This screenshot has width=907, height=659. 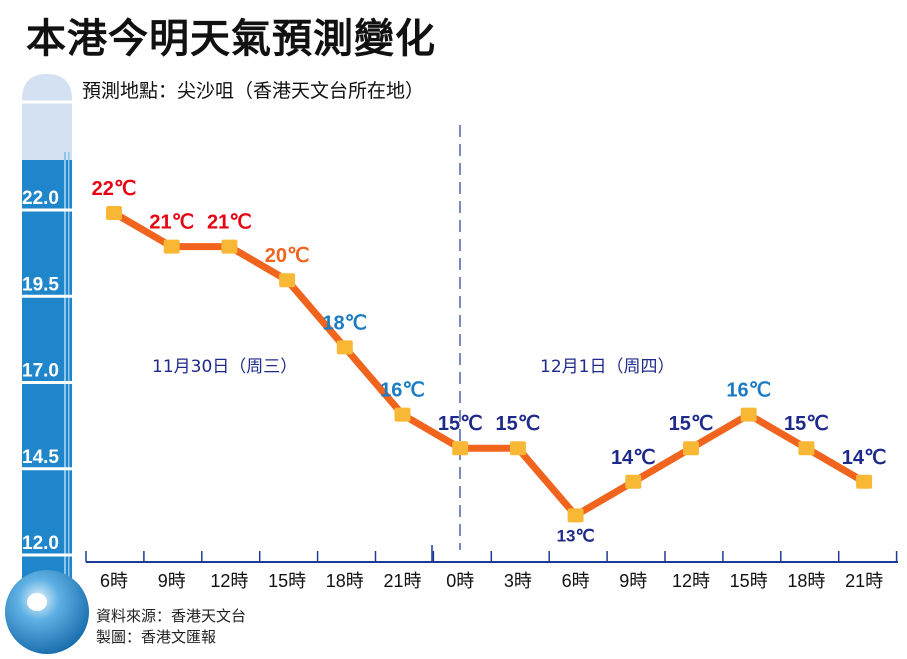 What do you see at coordinates (37, 602) in the screenshot?
I see `bulb-highlight` at bounding box center [37, 602].